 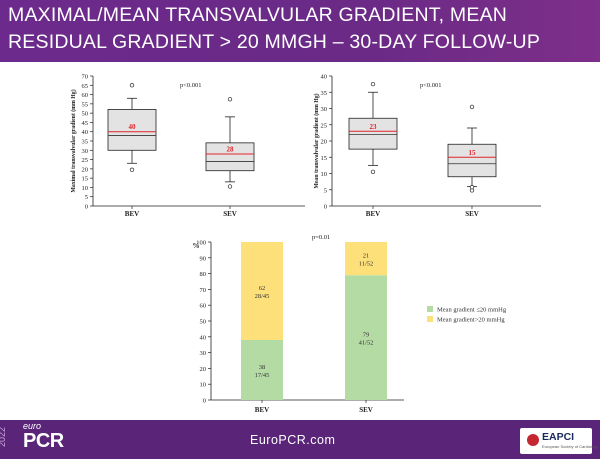 I want to click on chart3-bar-value-label: 21, so click(x=366, y=256).